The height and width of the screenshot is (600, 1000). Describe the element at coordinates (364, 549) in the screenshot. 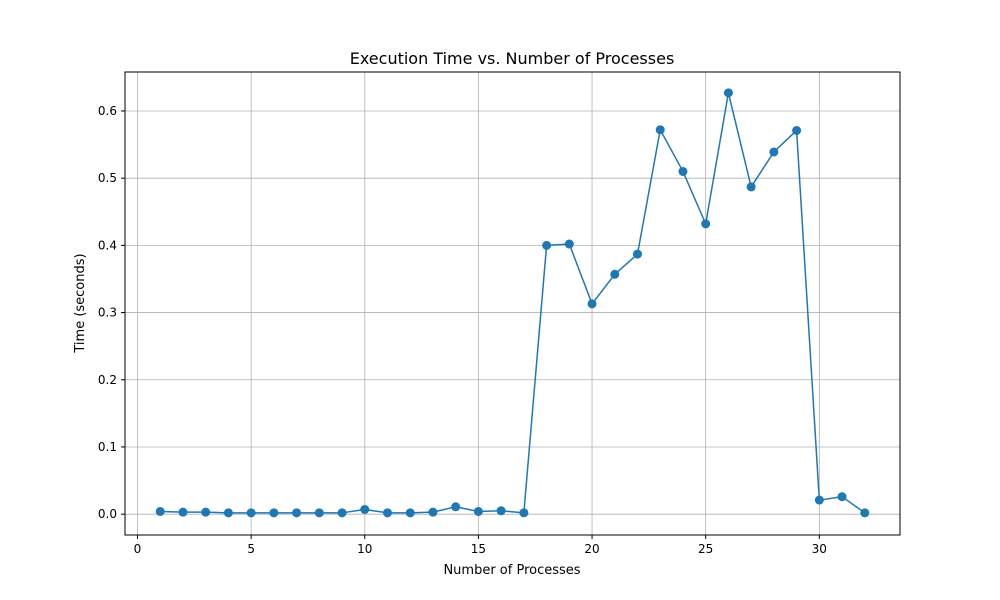

I see `x-tick-label: 10` at that location.